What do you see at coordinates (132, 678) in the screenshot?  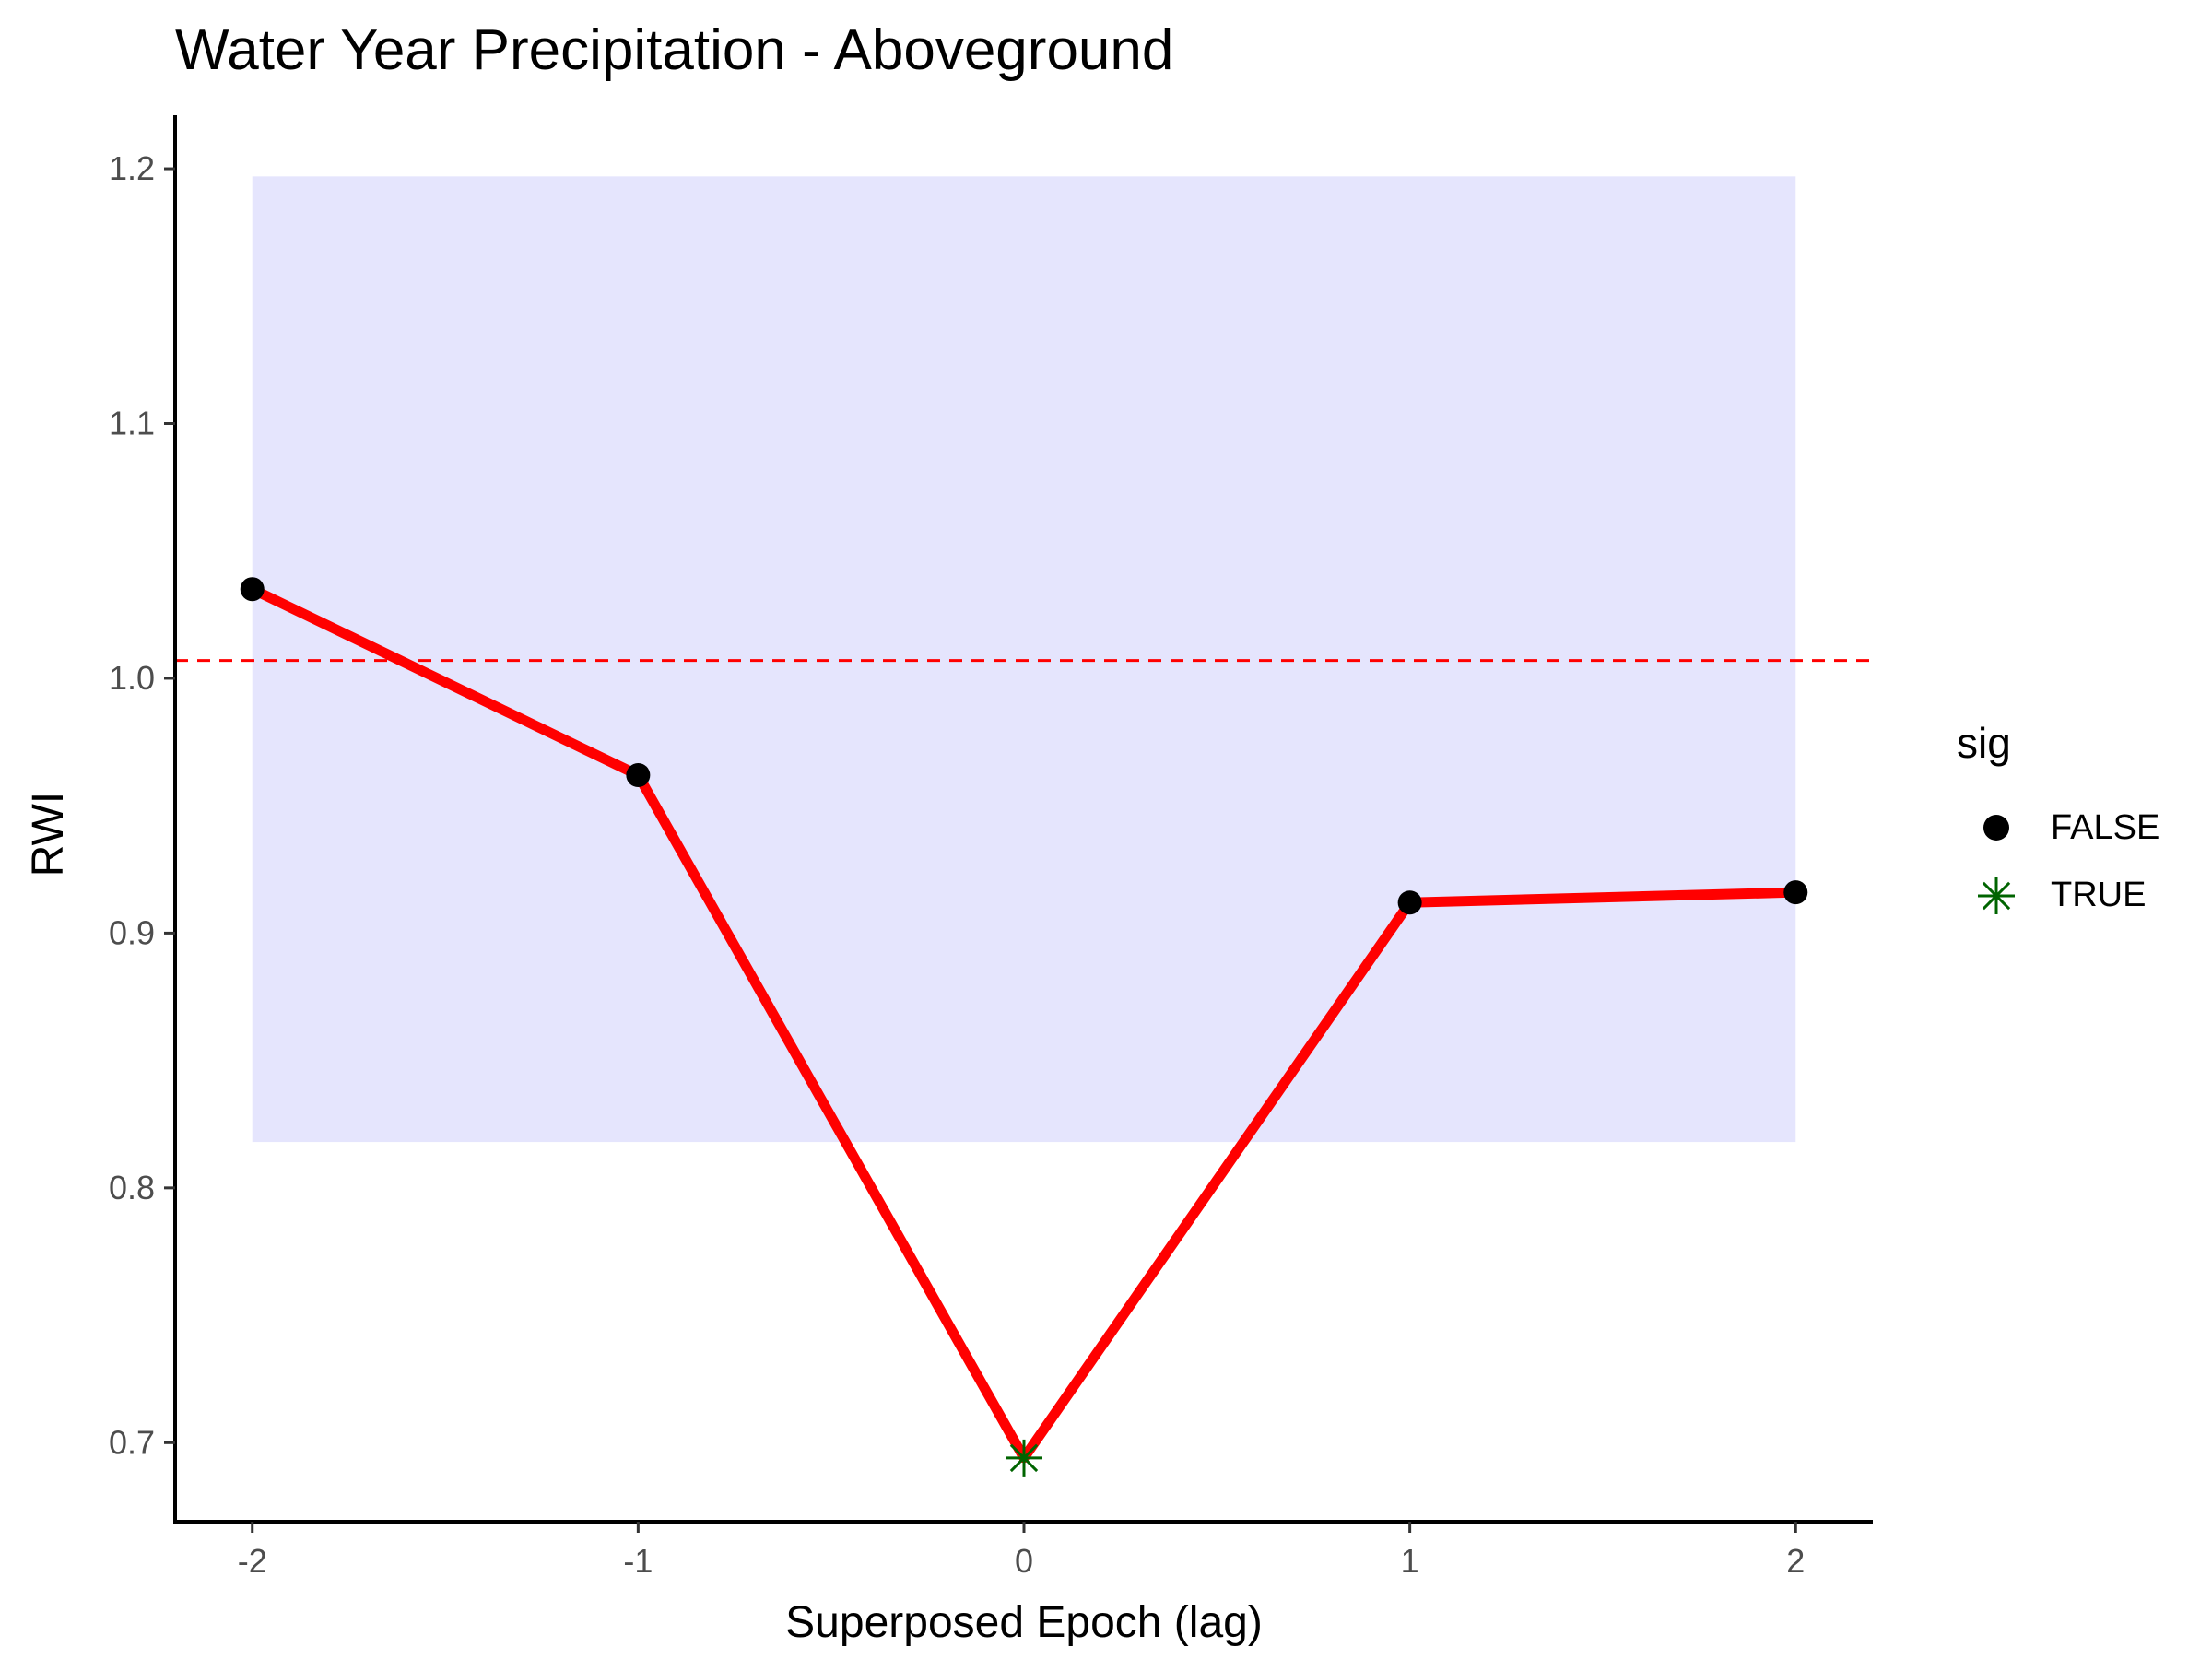 I see `y-tick-label: 1.0` at bounding box center [132, 678].